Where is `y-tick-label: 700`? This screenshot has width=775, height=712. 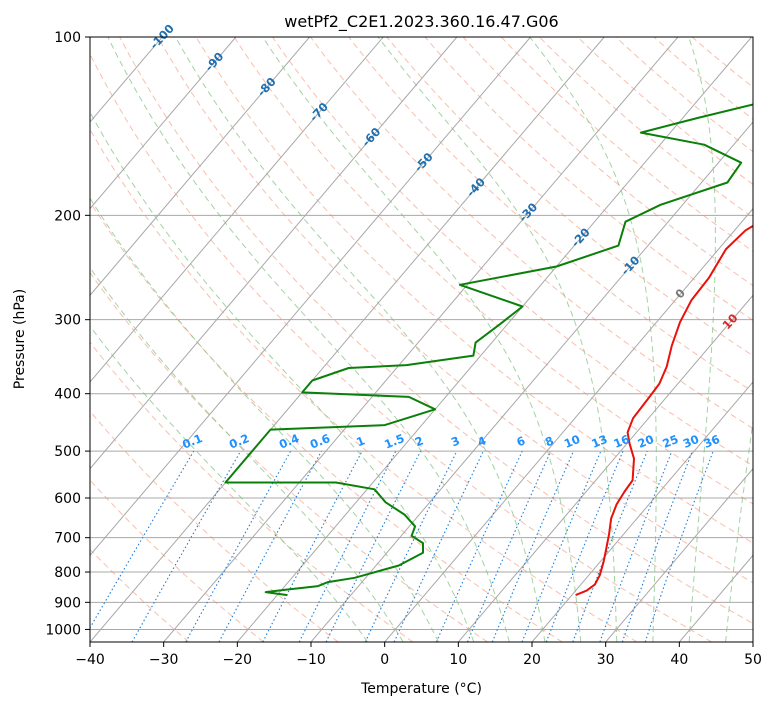 y-tick-label: 700 is located at coordinates (67, 539).